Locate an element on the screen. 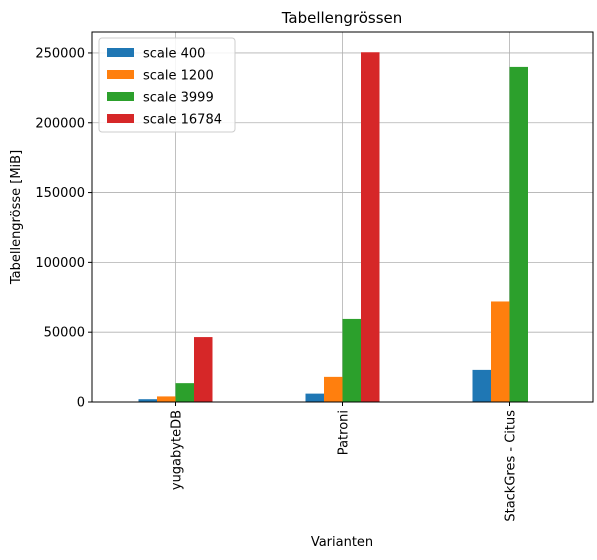  x-axis: yugabyteDB Patroni StackGres - Citus is located at coordinates (344, 462).